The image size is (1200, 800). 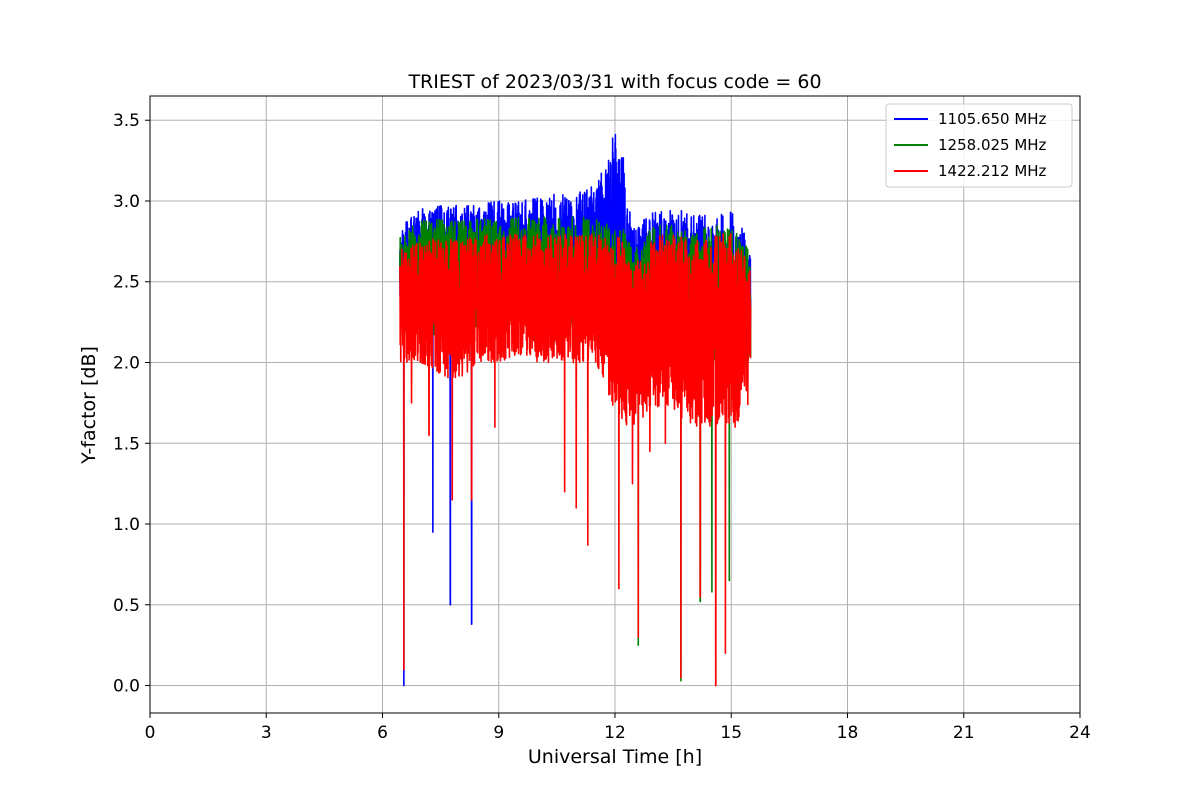 What do you see at coordinates (126, 525) in the screenshot?
I see `y-tick-label: 1.0` at bounding box center [126, 525].